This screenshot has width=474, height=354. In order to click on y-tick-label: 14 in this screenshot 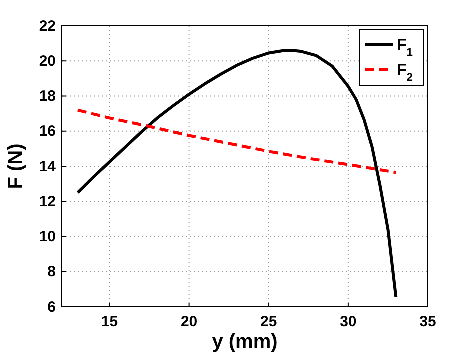, I will do `click(48, 167)`.